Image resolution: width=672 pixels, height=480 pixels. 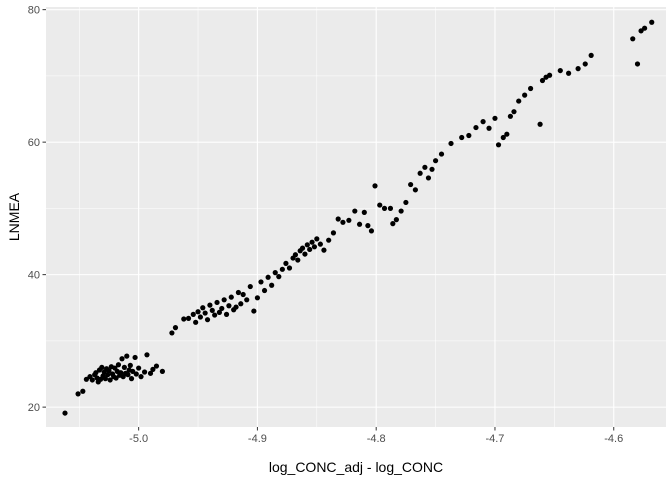 What do you see at coordinates (356, 467) in the screenshot?
I see `x-axis-title: log_CONC_adj - log_CONC` at bounding box center [356, 467].